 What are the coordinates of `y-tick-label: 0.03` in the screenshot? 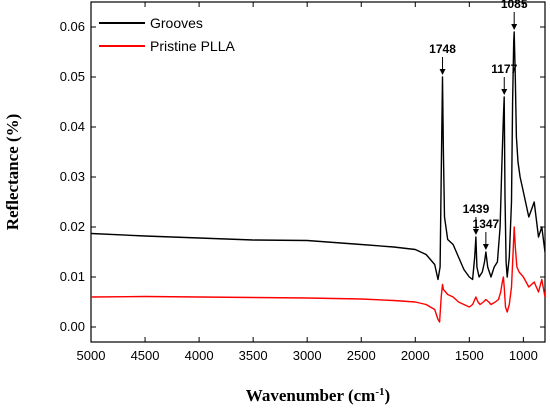 It's located at (72, 176).